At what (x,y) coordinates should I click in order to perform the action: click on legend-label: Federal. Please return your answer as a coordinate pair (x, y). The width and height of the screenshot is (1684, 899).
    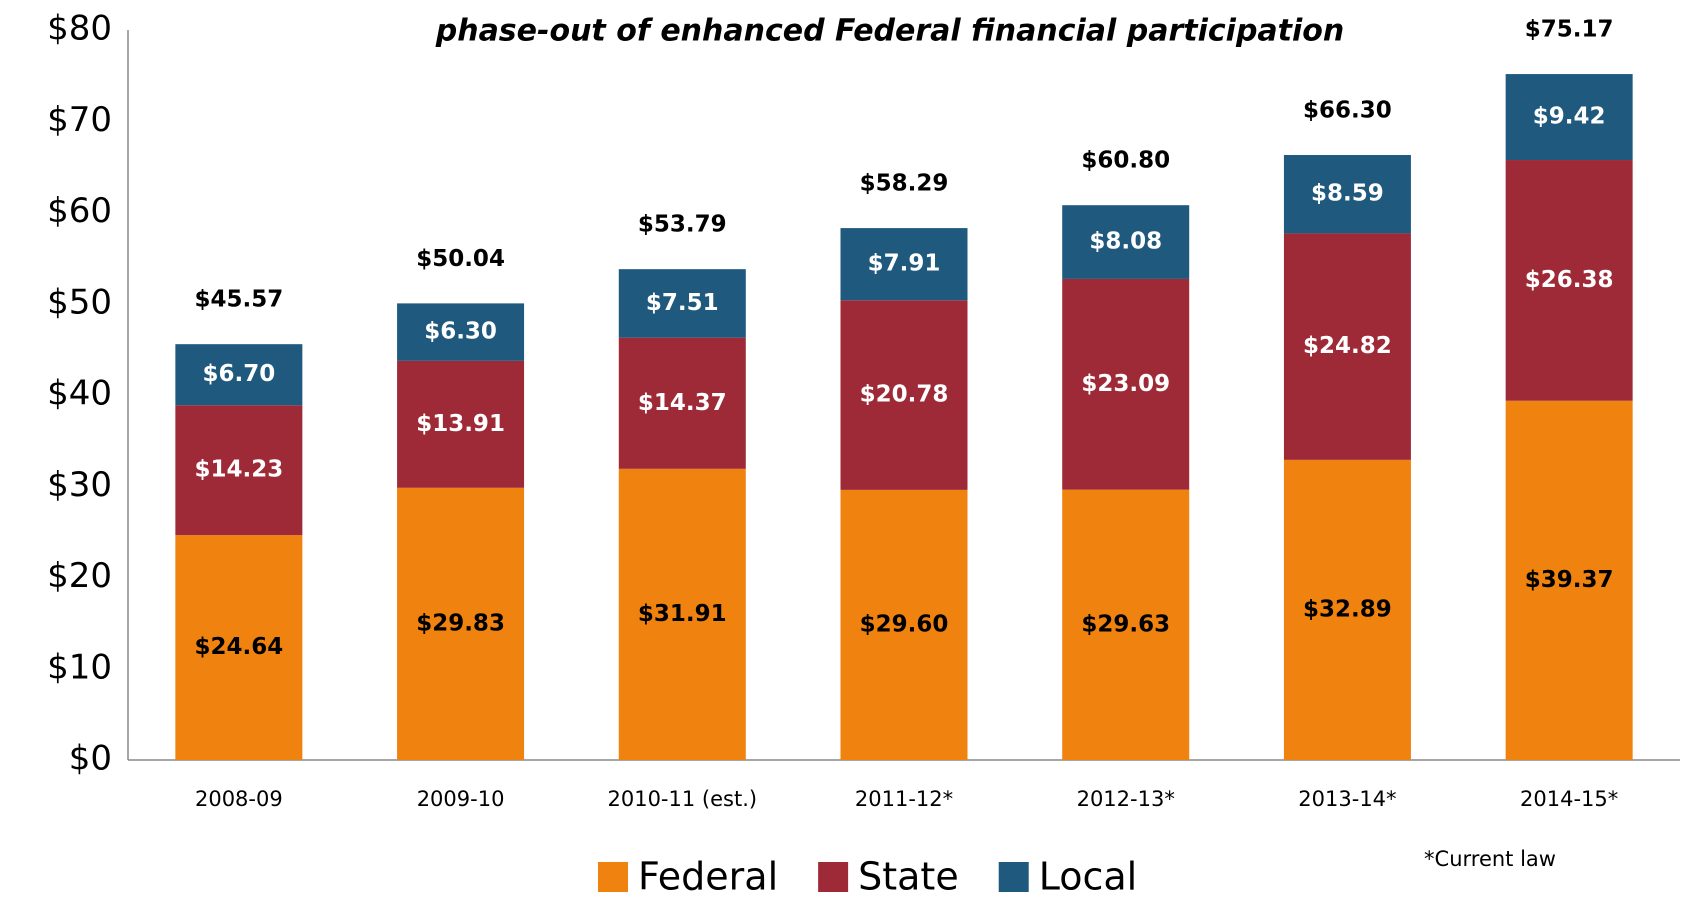
    Looking at the image, I should click on (708, 877).